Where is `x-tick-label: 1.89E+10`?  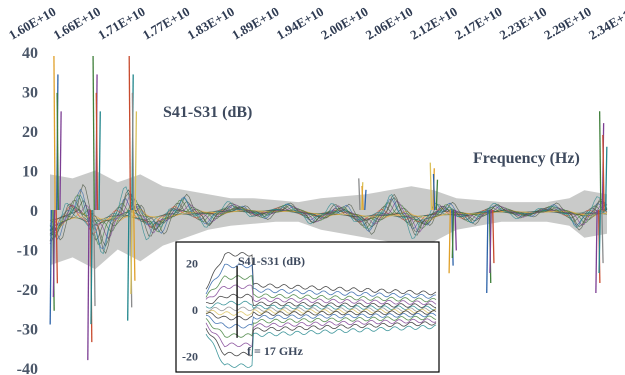 x-tick-label: 1.89E+10 is located at coordinates (255, 23).